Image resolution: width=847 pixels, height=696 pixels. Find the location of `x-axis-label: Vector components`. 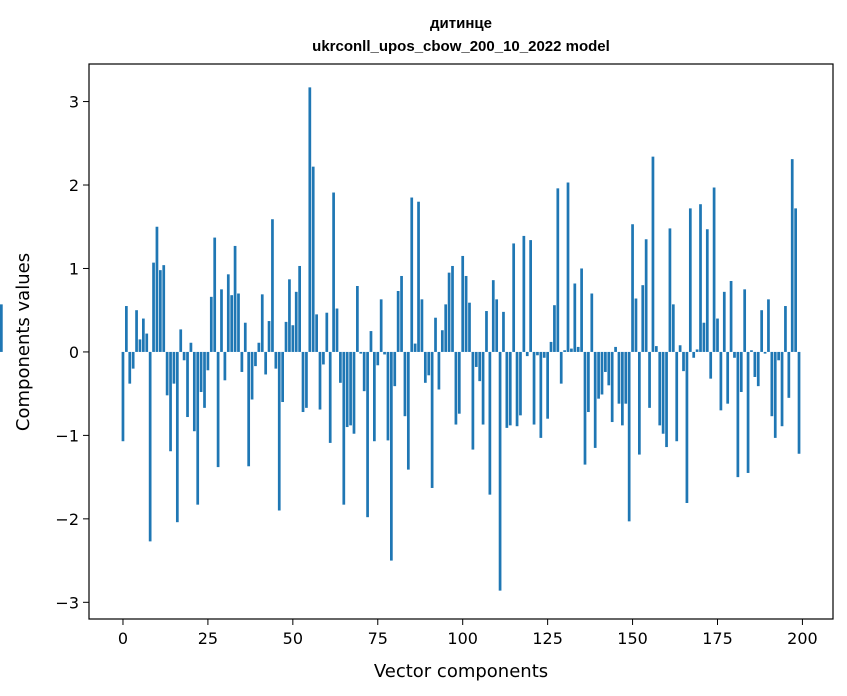

x-axis-label: Vector components is located at coordinates (461, 671).